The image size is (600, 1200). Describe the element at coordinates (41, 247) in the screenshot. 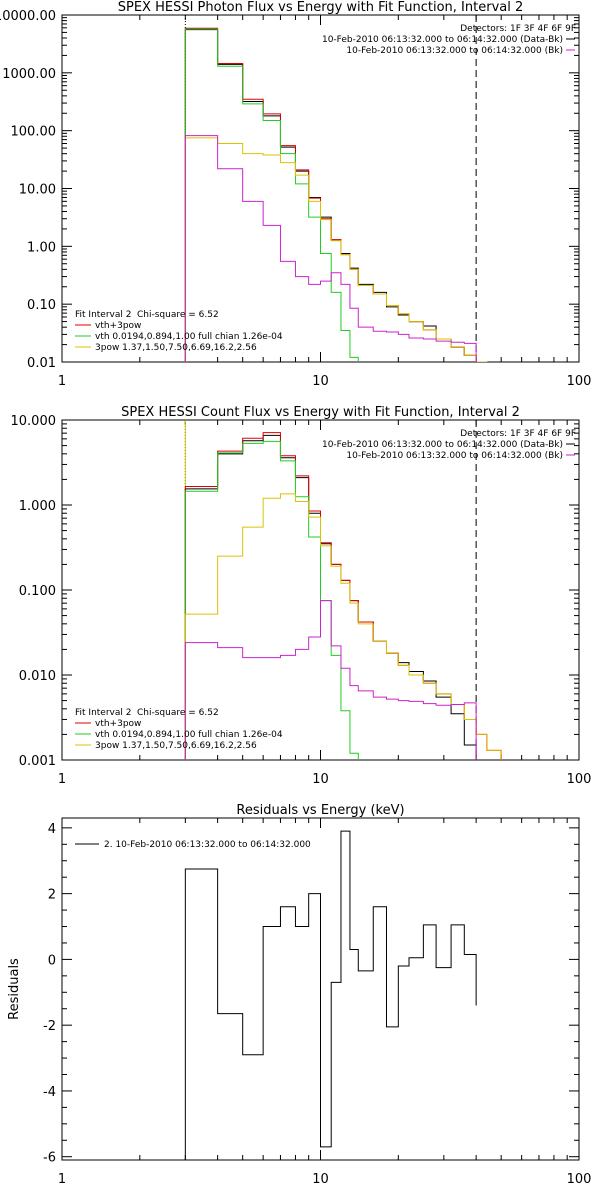

I see `y-tick-label: 1.00` at that location.